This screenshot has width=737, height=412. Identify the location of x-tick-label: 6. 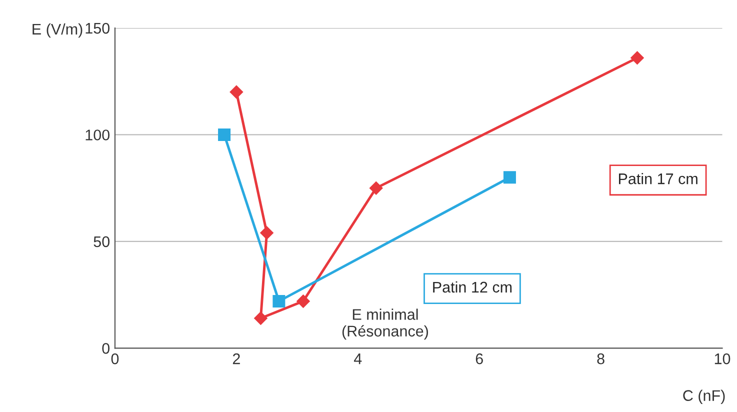
(479, 358).